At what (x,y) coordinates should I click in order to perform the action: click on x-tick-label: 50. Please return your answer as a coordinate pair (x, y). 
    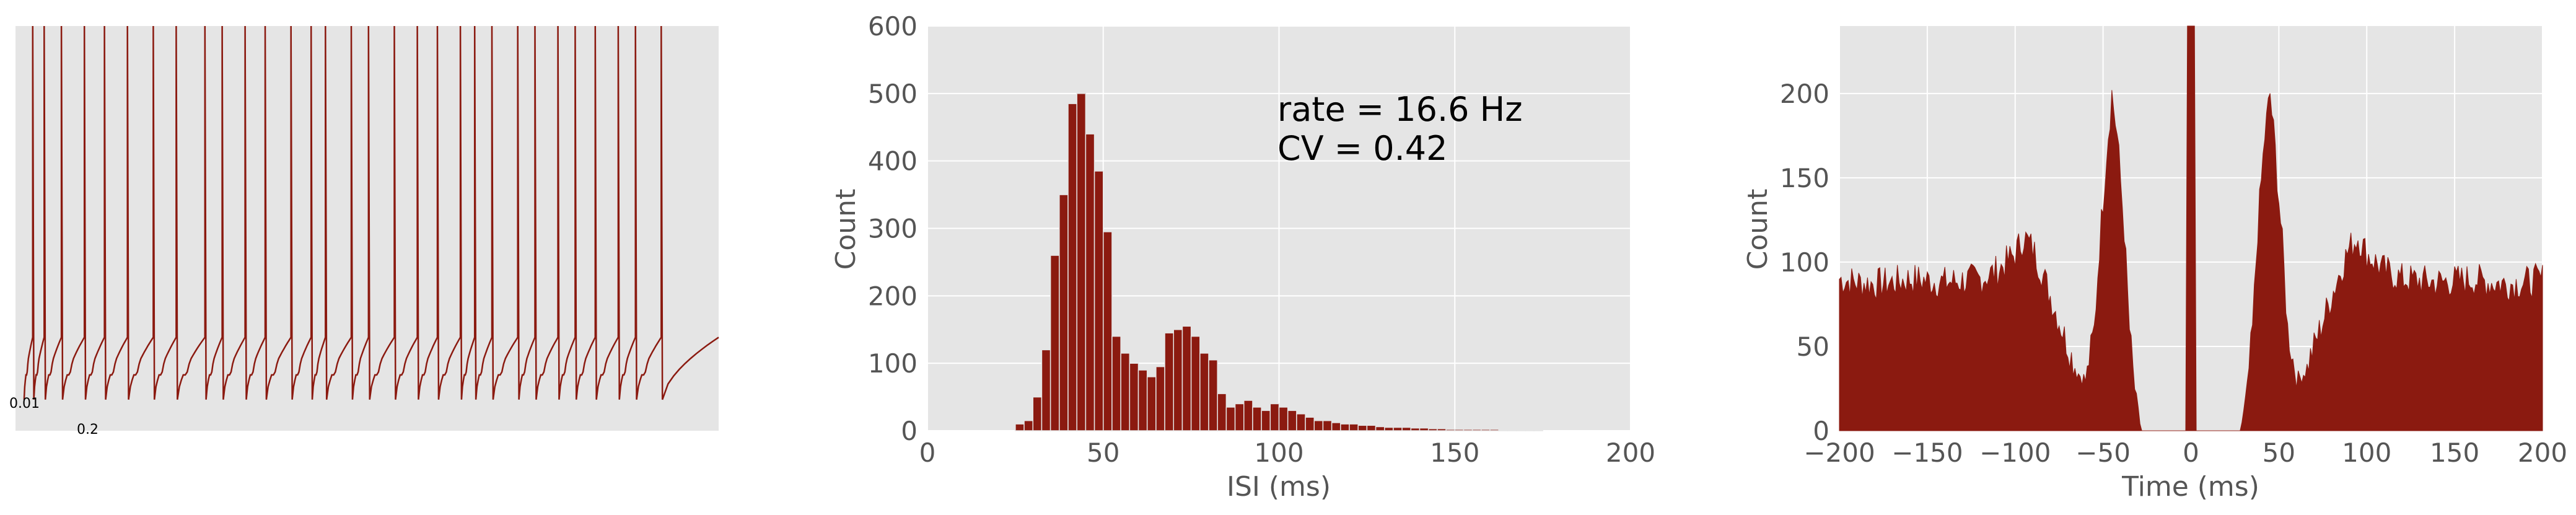
    Looking at the image, I should click on (1103, 453).